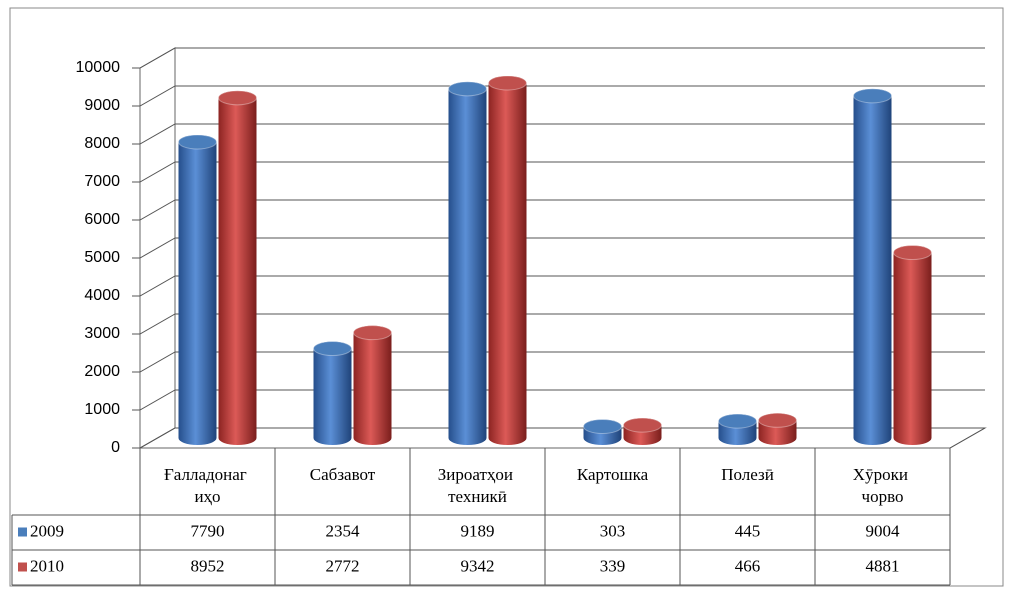  What do you see at coordinates (47, 565) in the screenshot?
I see `legend-label: 2010` at bounding box center [47, 565].